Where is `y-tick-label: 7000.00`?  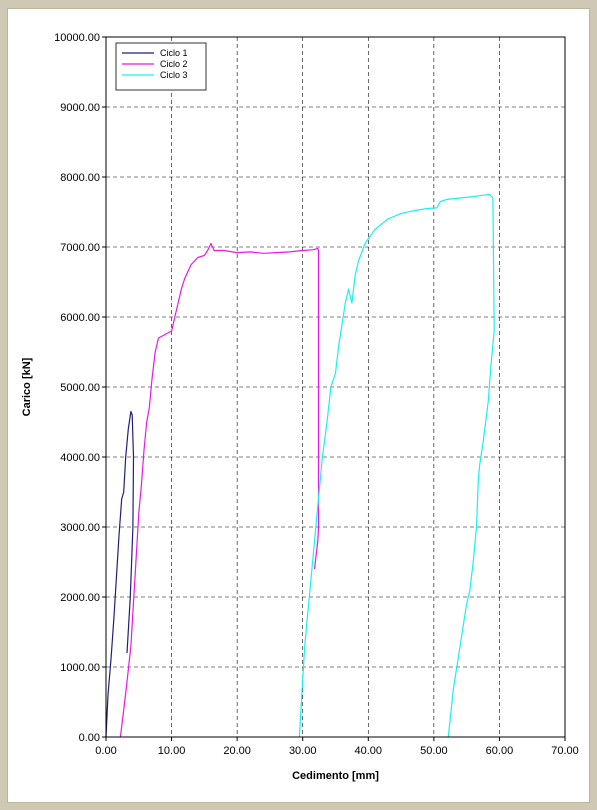
y-tick-label: 7000.00 is located at coordinates (80, 248).